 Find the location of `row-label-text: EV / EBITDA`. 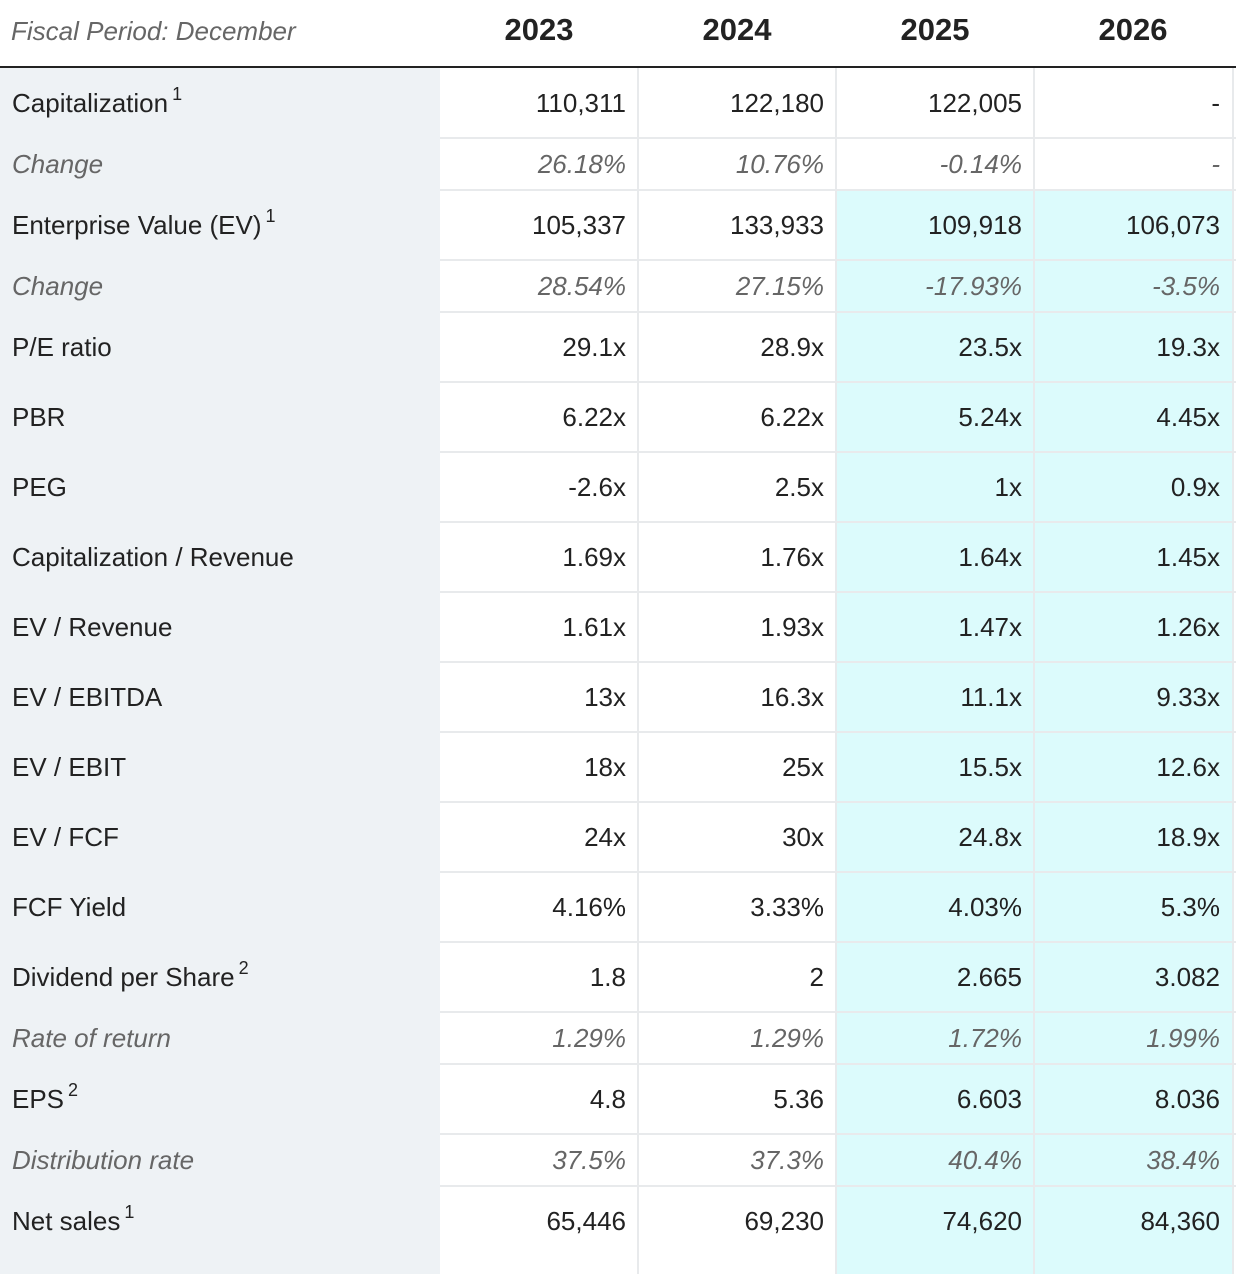

row-label-text: EV / EBITDA is located at coordinates (87, 697).